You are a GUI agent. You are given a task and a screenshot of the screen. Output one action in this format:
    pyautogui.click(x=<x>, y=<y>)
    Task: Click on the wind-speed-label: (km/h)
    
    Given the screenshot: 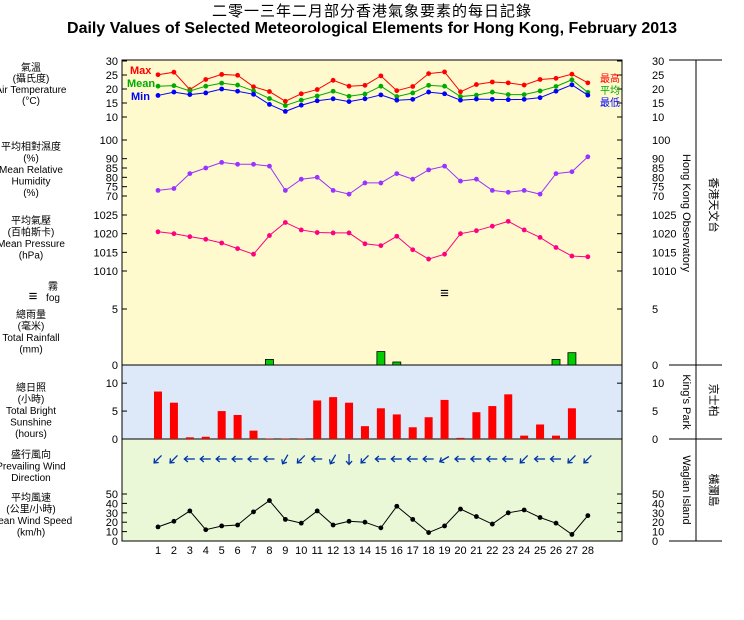 What is the action you would take?
    pyautogui.click(x=31, y=533)
    